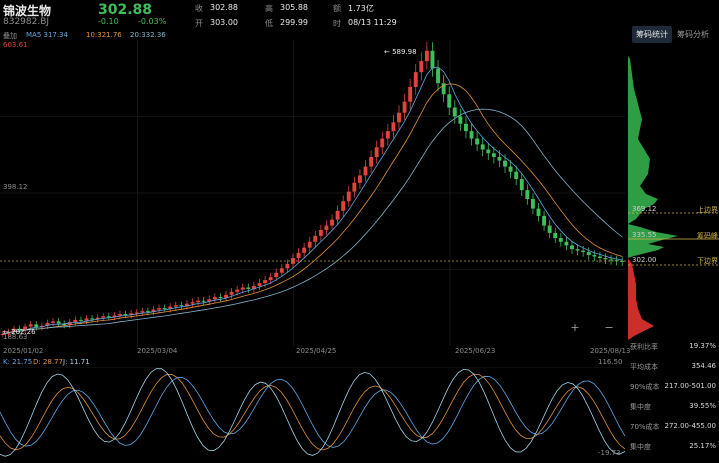 Image resolution: width=719 pixels, height=463 pixels. What do you see at coordinates (361, 8) in the screenshot?
I see `volume-value: 1.73亿` at bounding box center [361, 8].